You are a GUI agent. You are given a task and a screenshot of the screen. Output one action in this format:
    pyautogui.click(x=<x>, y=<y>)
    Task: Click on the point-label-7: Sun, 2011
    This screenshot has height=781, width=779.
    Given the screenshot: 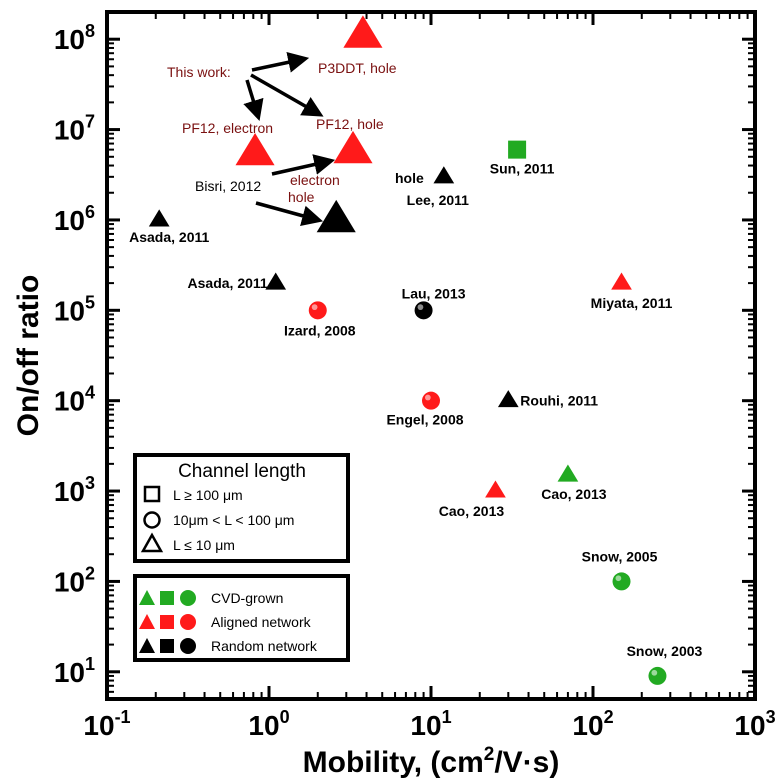 What is the action you would take?
    pyautogui.click(x=522, y=169)
    